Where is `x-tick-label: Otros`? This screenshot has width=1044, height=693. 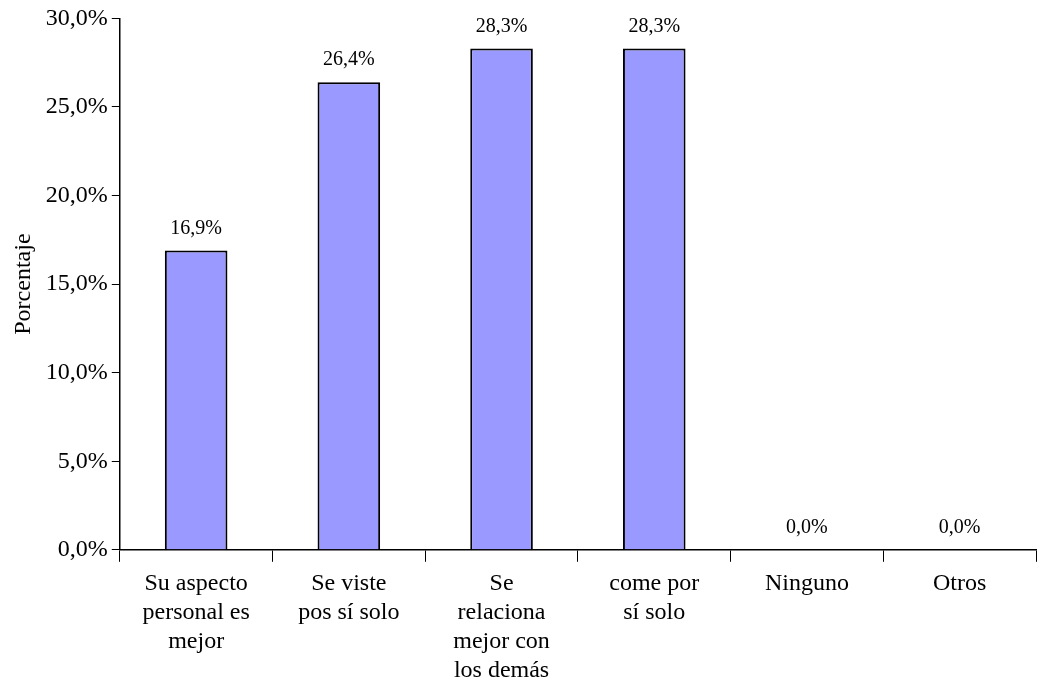
x-tick-label: Otros is located at coordinates (959, 582).